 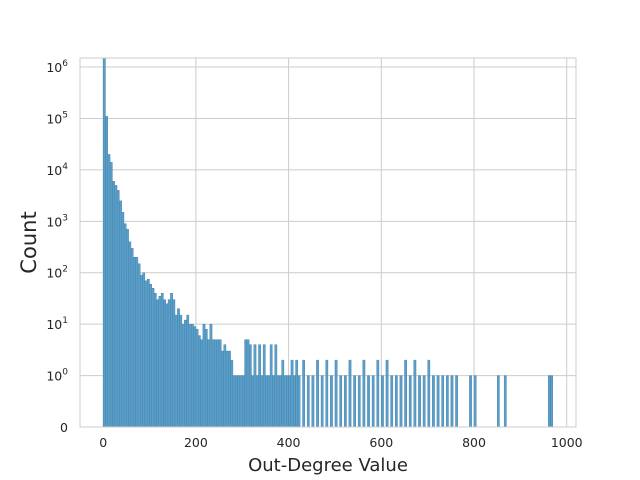 What do you see at coordinates (381, 442) in the screenshot?
I see `x-tick-label: 600` at bounding box center [381, 442].